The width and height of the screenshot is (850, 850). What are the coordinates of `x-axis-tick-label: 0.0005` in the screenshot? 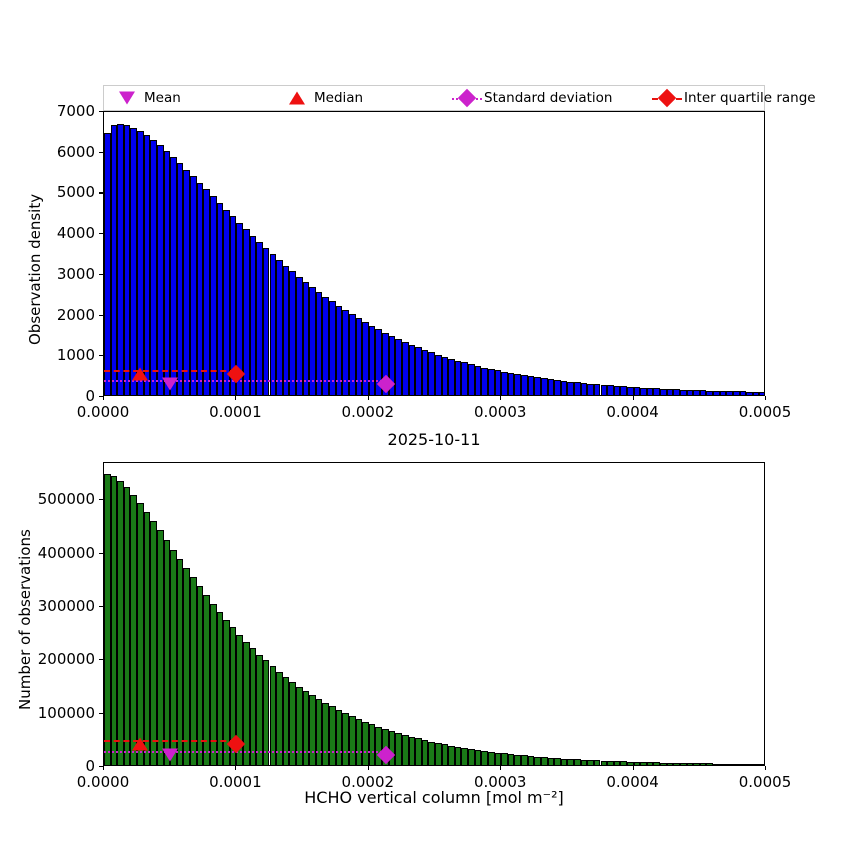 It's located at (765, 782).